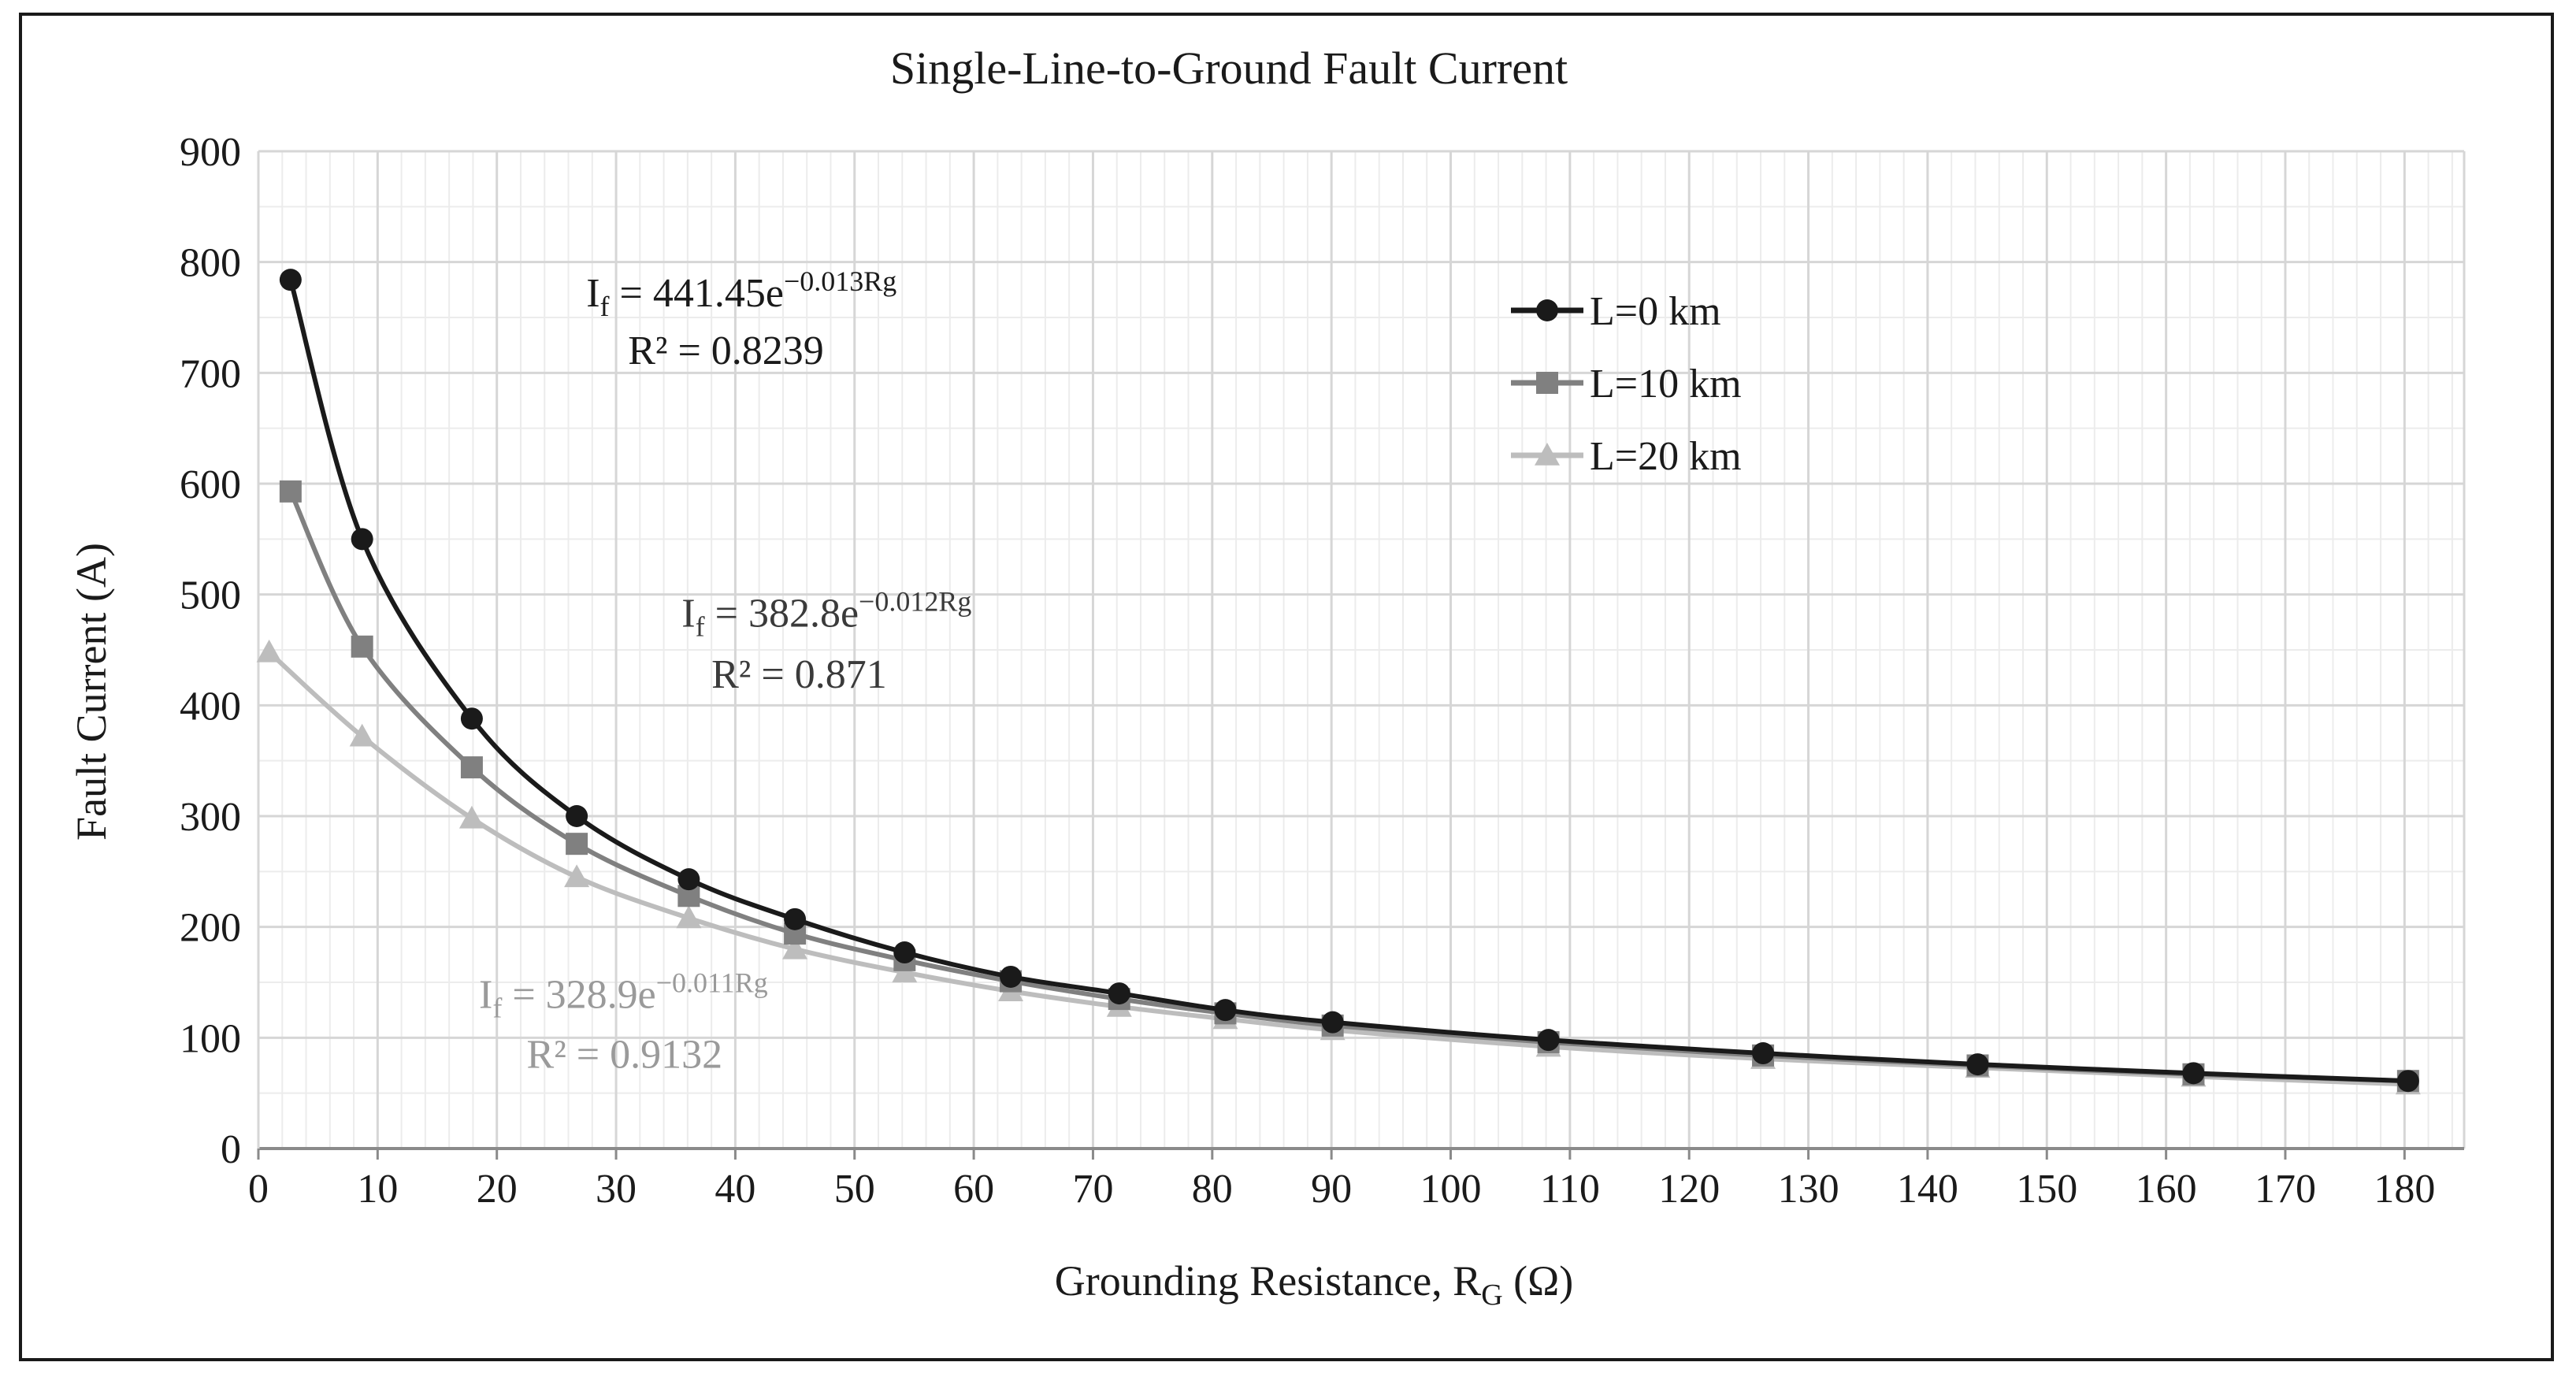 The height and width of the screenshot is (1377, 2576). Describe the element at coordinates (497, 1008) in the screenshot. I see `trendline-equation-3-lhs-sub: f` at that location.